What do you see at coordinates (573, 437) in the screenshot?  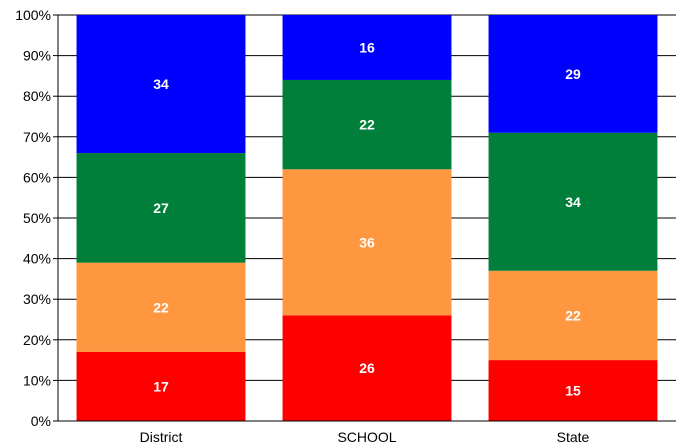 I see `x-tick-label: State` at bounding box center [573, 437].